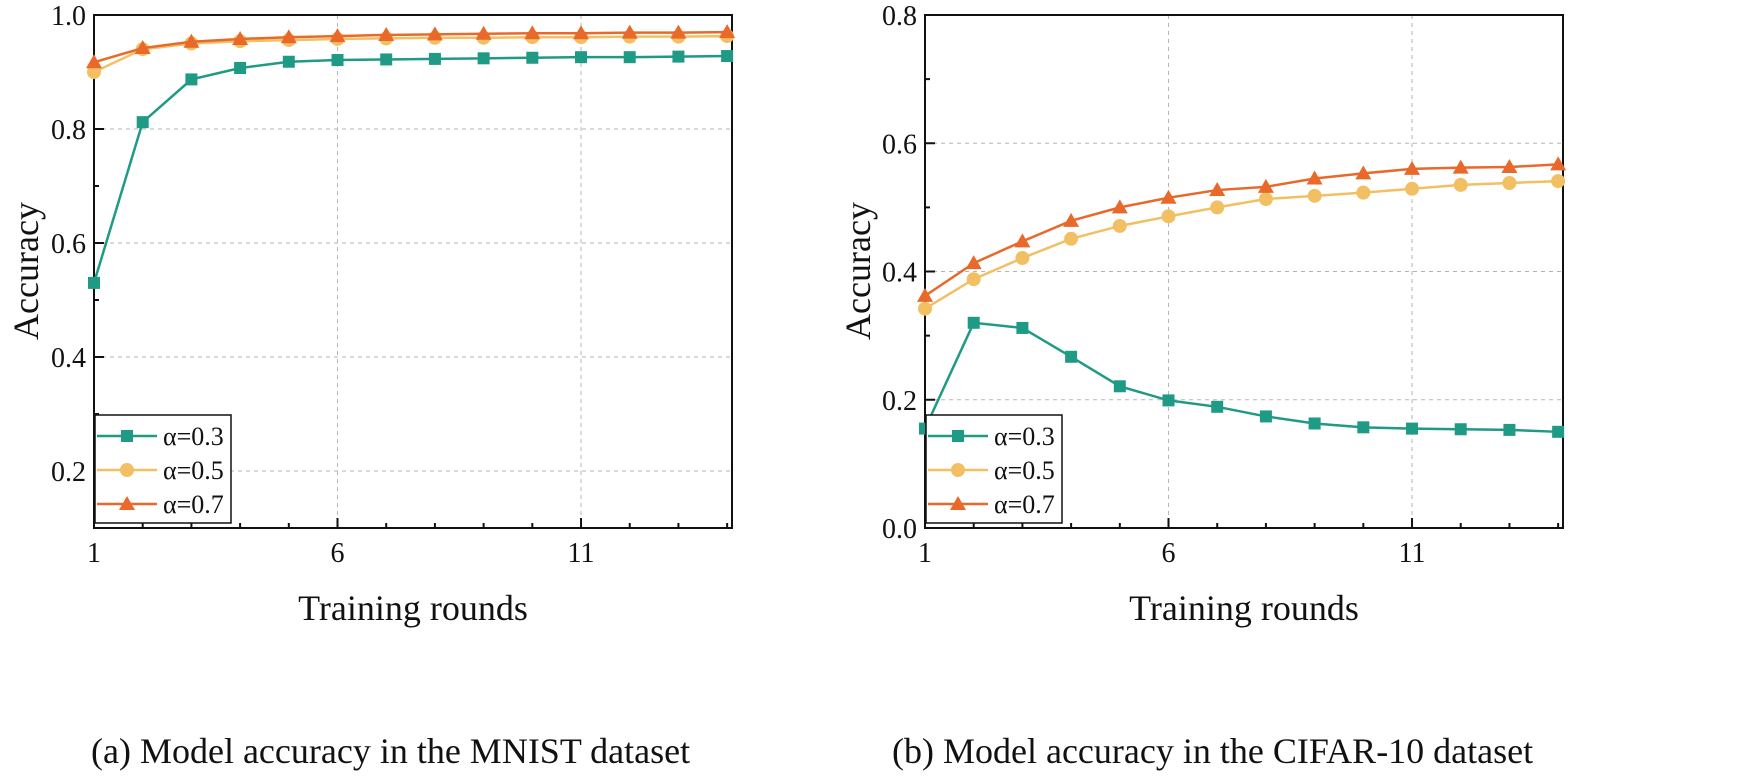 This screenshot has width=1749, height=781. Describe the element at coordinates (338, 553) in the screenshot. I see `x-tick-label: 6` at that location.